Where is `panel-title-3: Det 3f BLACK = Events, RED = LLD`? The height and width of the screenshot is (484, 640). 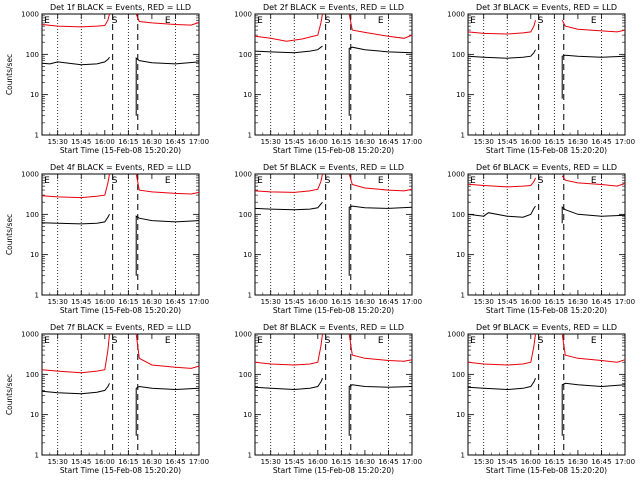 panel-title-3: Det 3f BLACK = Events, RED = LLD is located at coordinates (546, 7).